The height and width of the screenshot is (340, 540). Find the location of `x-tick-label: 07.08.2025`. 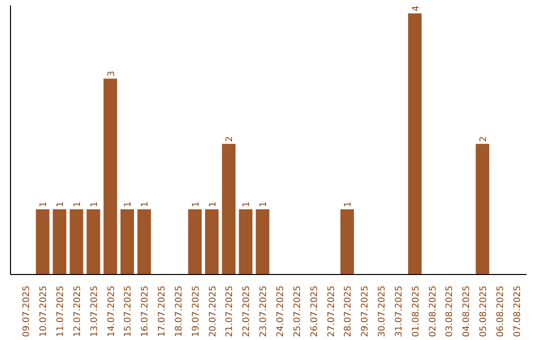

x-tick-label: 07.08.2025 is located at coordinates (517, 312).